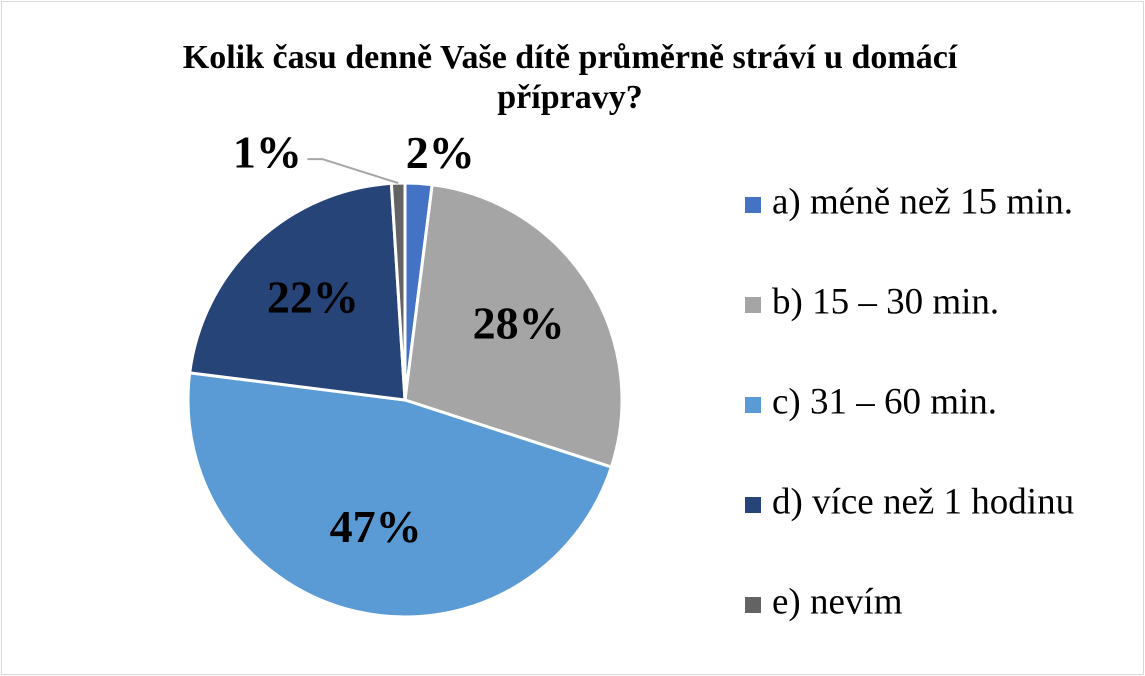 The height and width of the screenshot is (676, 1145). I want to click on data-label: 1%, so click(267, 152).